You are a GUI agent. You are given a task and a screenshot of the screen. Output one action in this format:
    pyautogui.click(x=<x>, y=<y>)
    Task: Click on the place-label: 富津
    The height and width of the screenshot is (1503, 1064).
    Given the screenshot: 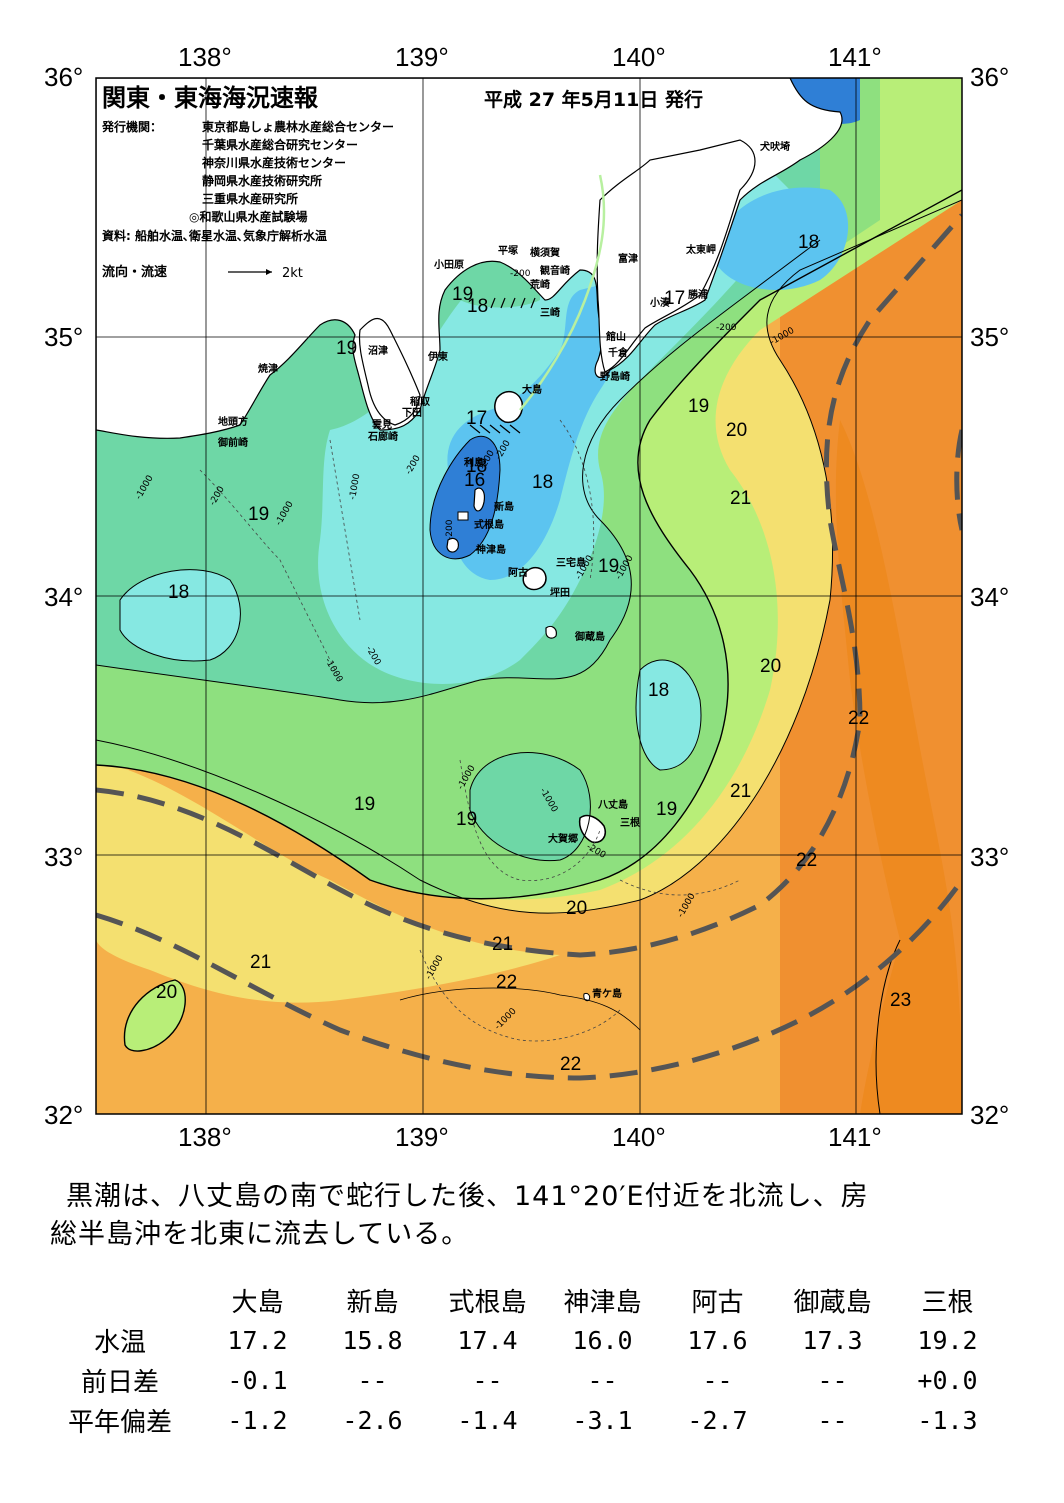 What is the action you would take?
    pyautogui.click(x=628, y=258)
    